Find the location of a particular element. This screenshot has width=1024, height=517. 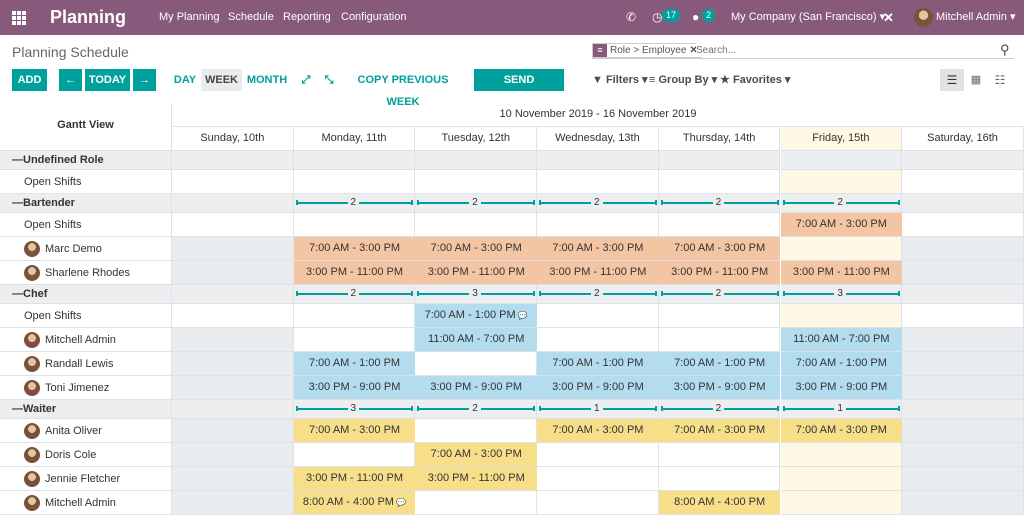

group-row-header: — Waiter is located at coordinates (86, 409).